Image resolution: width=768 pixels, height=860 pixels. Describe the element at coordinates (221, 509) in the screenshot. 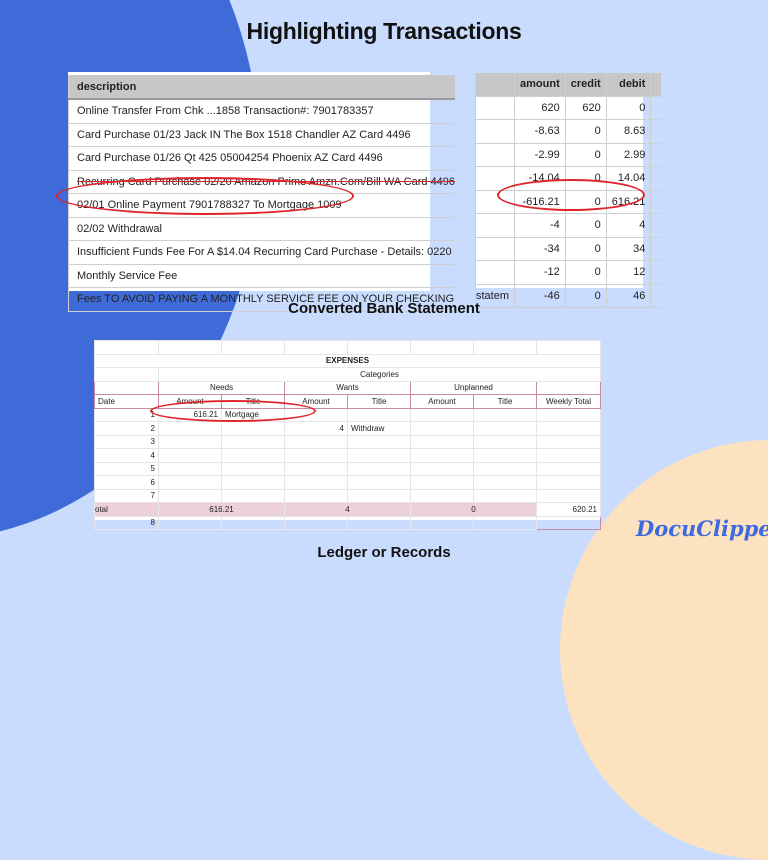

I see `needs-total: 616.21` at that location.